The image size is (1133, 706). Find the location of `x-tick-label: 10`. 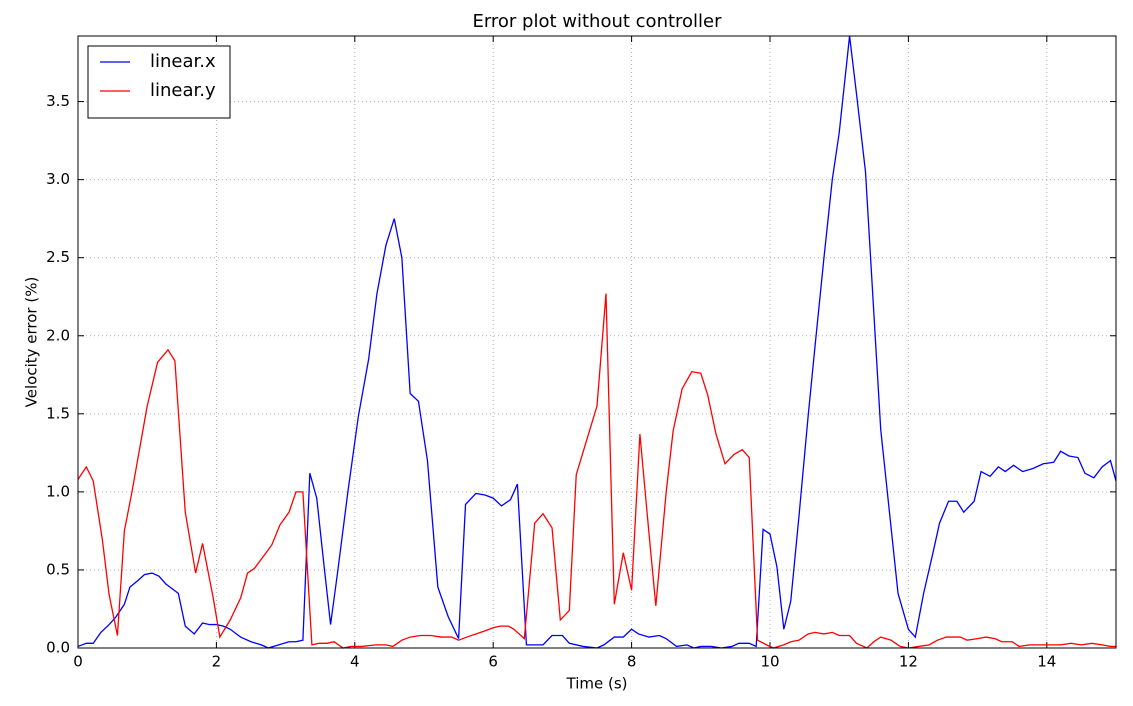

x-tick-label: 10 is located at coordinates (769, 662).